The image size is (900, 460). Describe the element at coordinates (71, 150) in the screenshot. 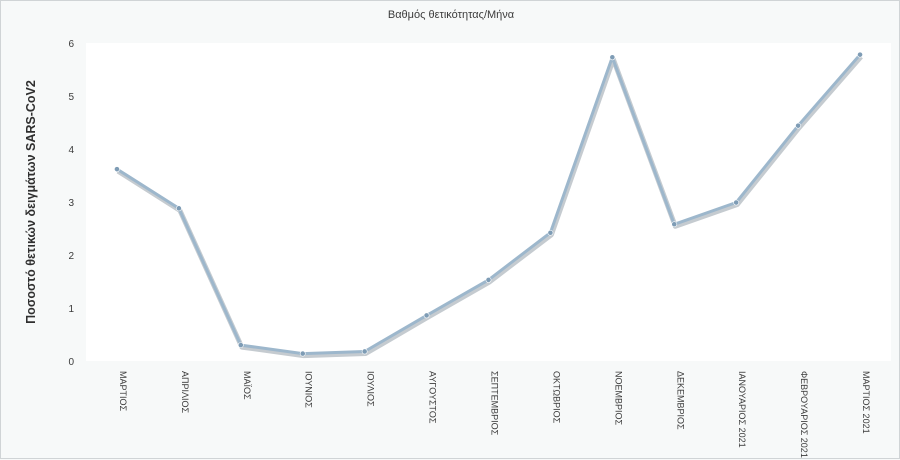

I see `y-tick-label: 4` at that location.